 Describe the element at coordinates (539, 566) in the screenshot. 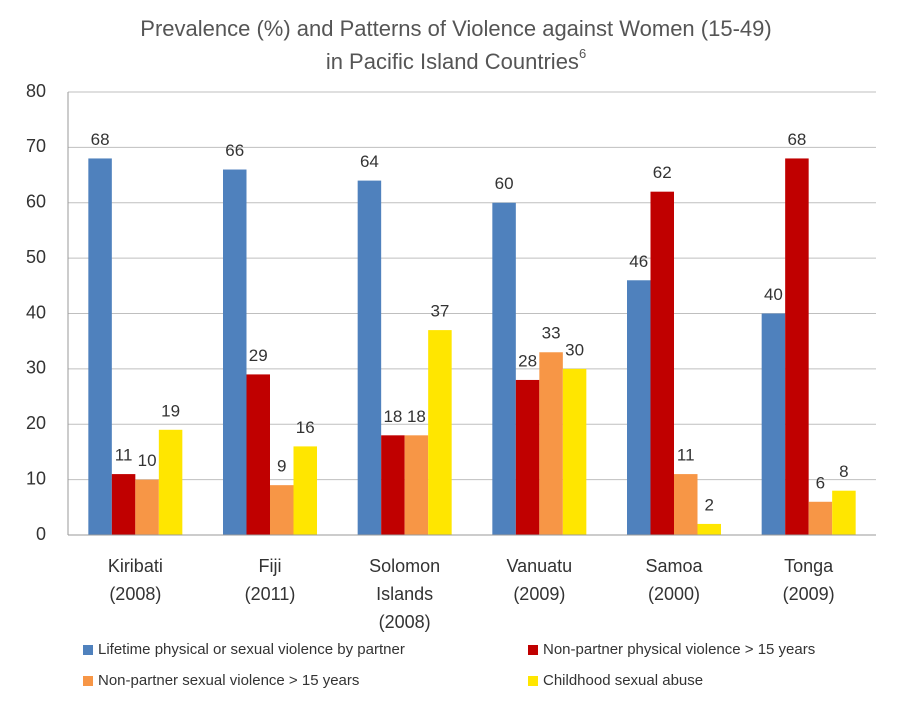

I see `x-tick-label: Vanuatu` at that location.